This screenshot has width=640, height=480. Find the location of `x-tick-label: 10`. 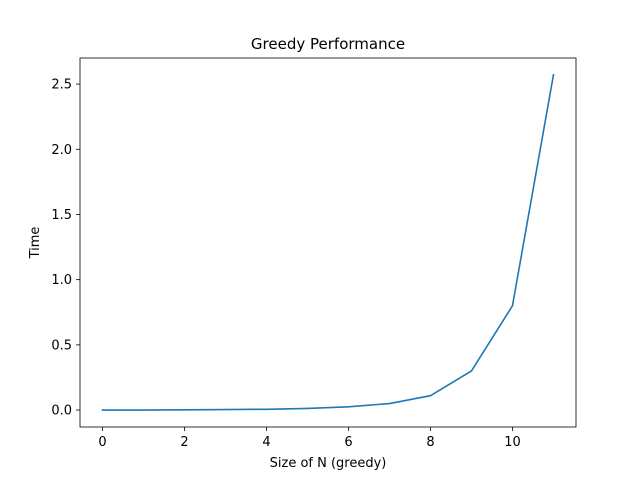

x-tick-label: 10 is located at coordinates (512, 442).